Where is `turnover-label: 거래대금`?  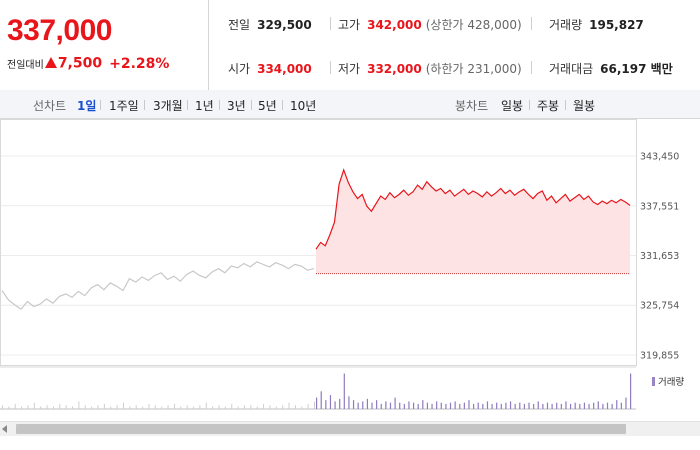 turnover-label: 거래대금 is located at coordinates (571, 69).